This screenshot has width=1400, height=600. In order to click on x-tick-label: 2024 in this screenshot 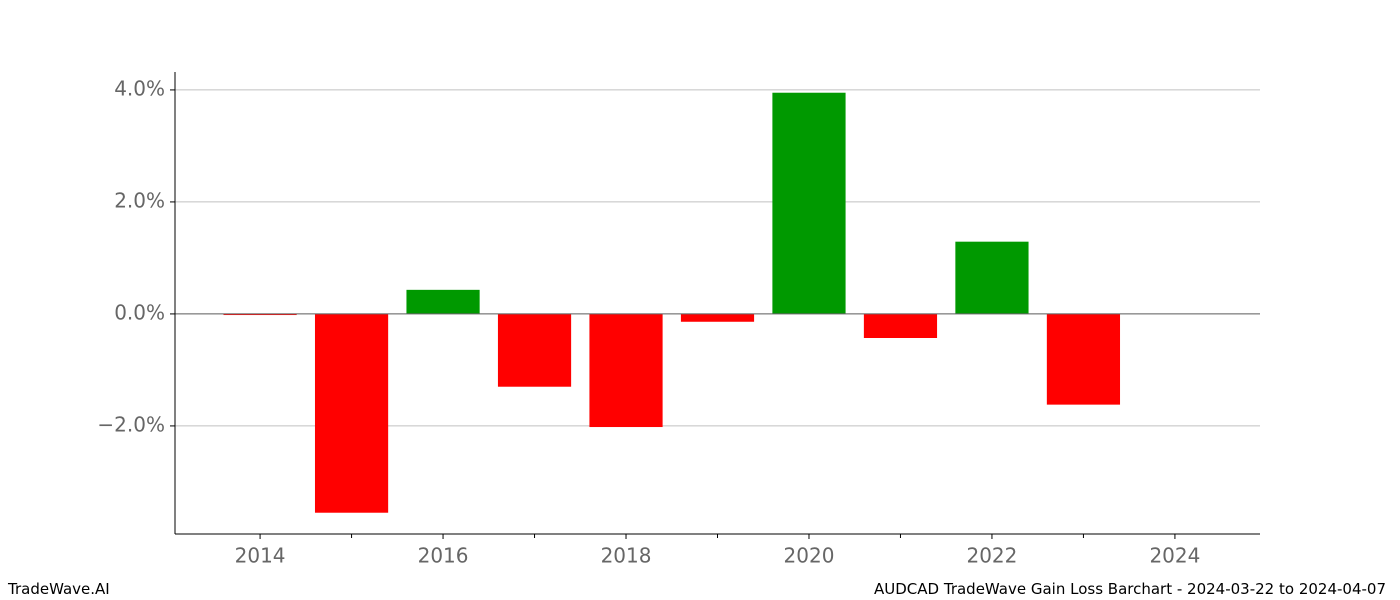, I will do `click(1174, 556)`.